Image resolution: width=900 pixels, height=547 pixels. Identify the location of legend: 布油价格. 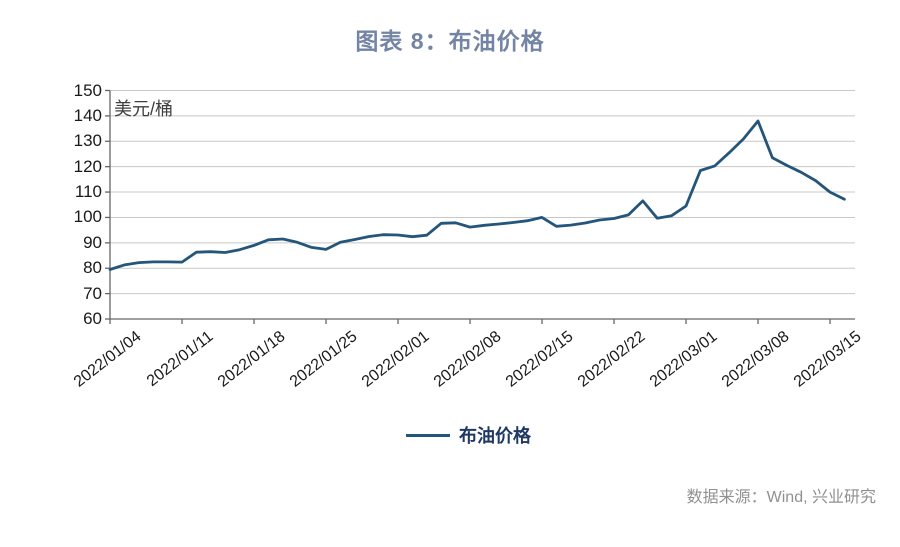
(468, 435).